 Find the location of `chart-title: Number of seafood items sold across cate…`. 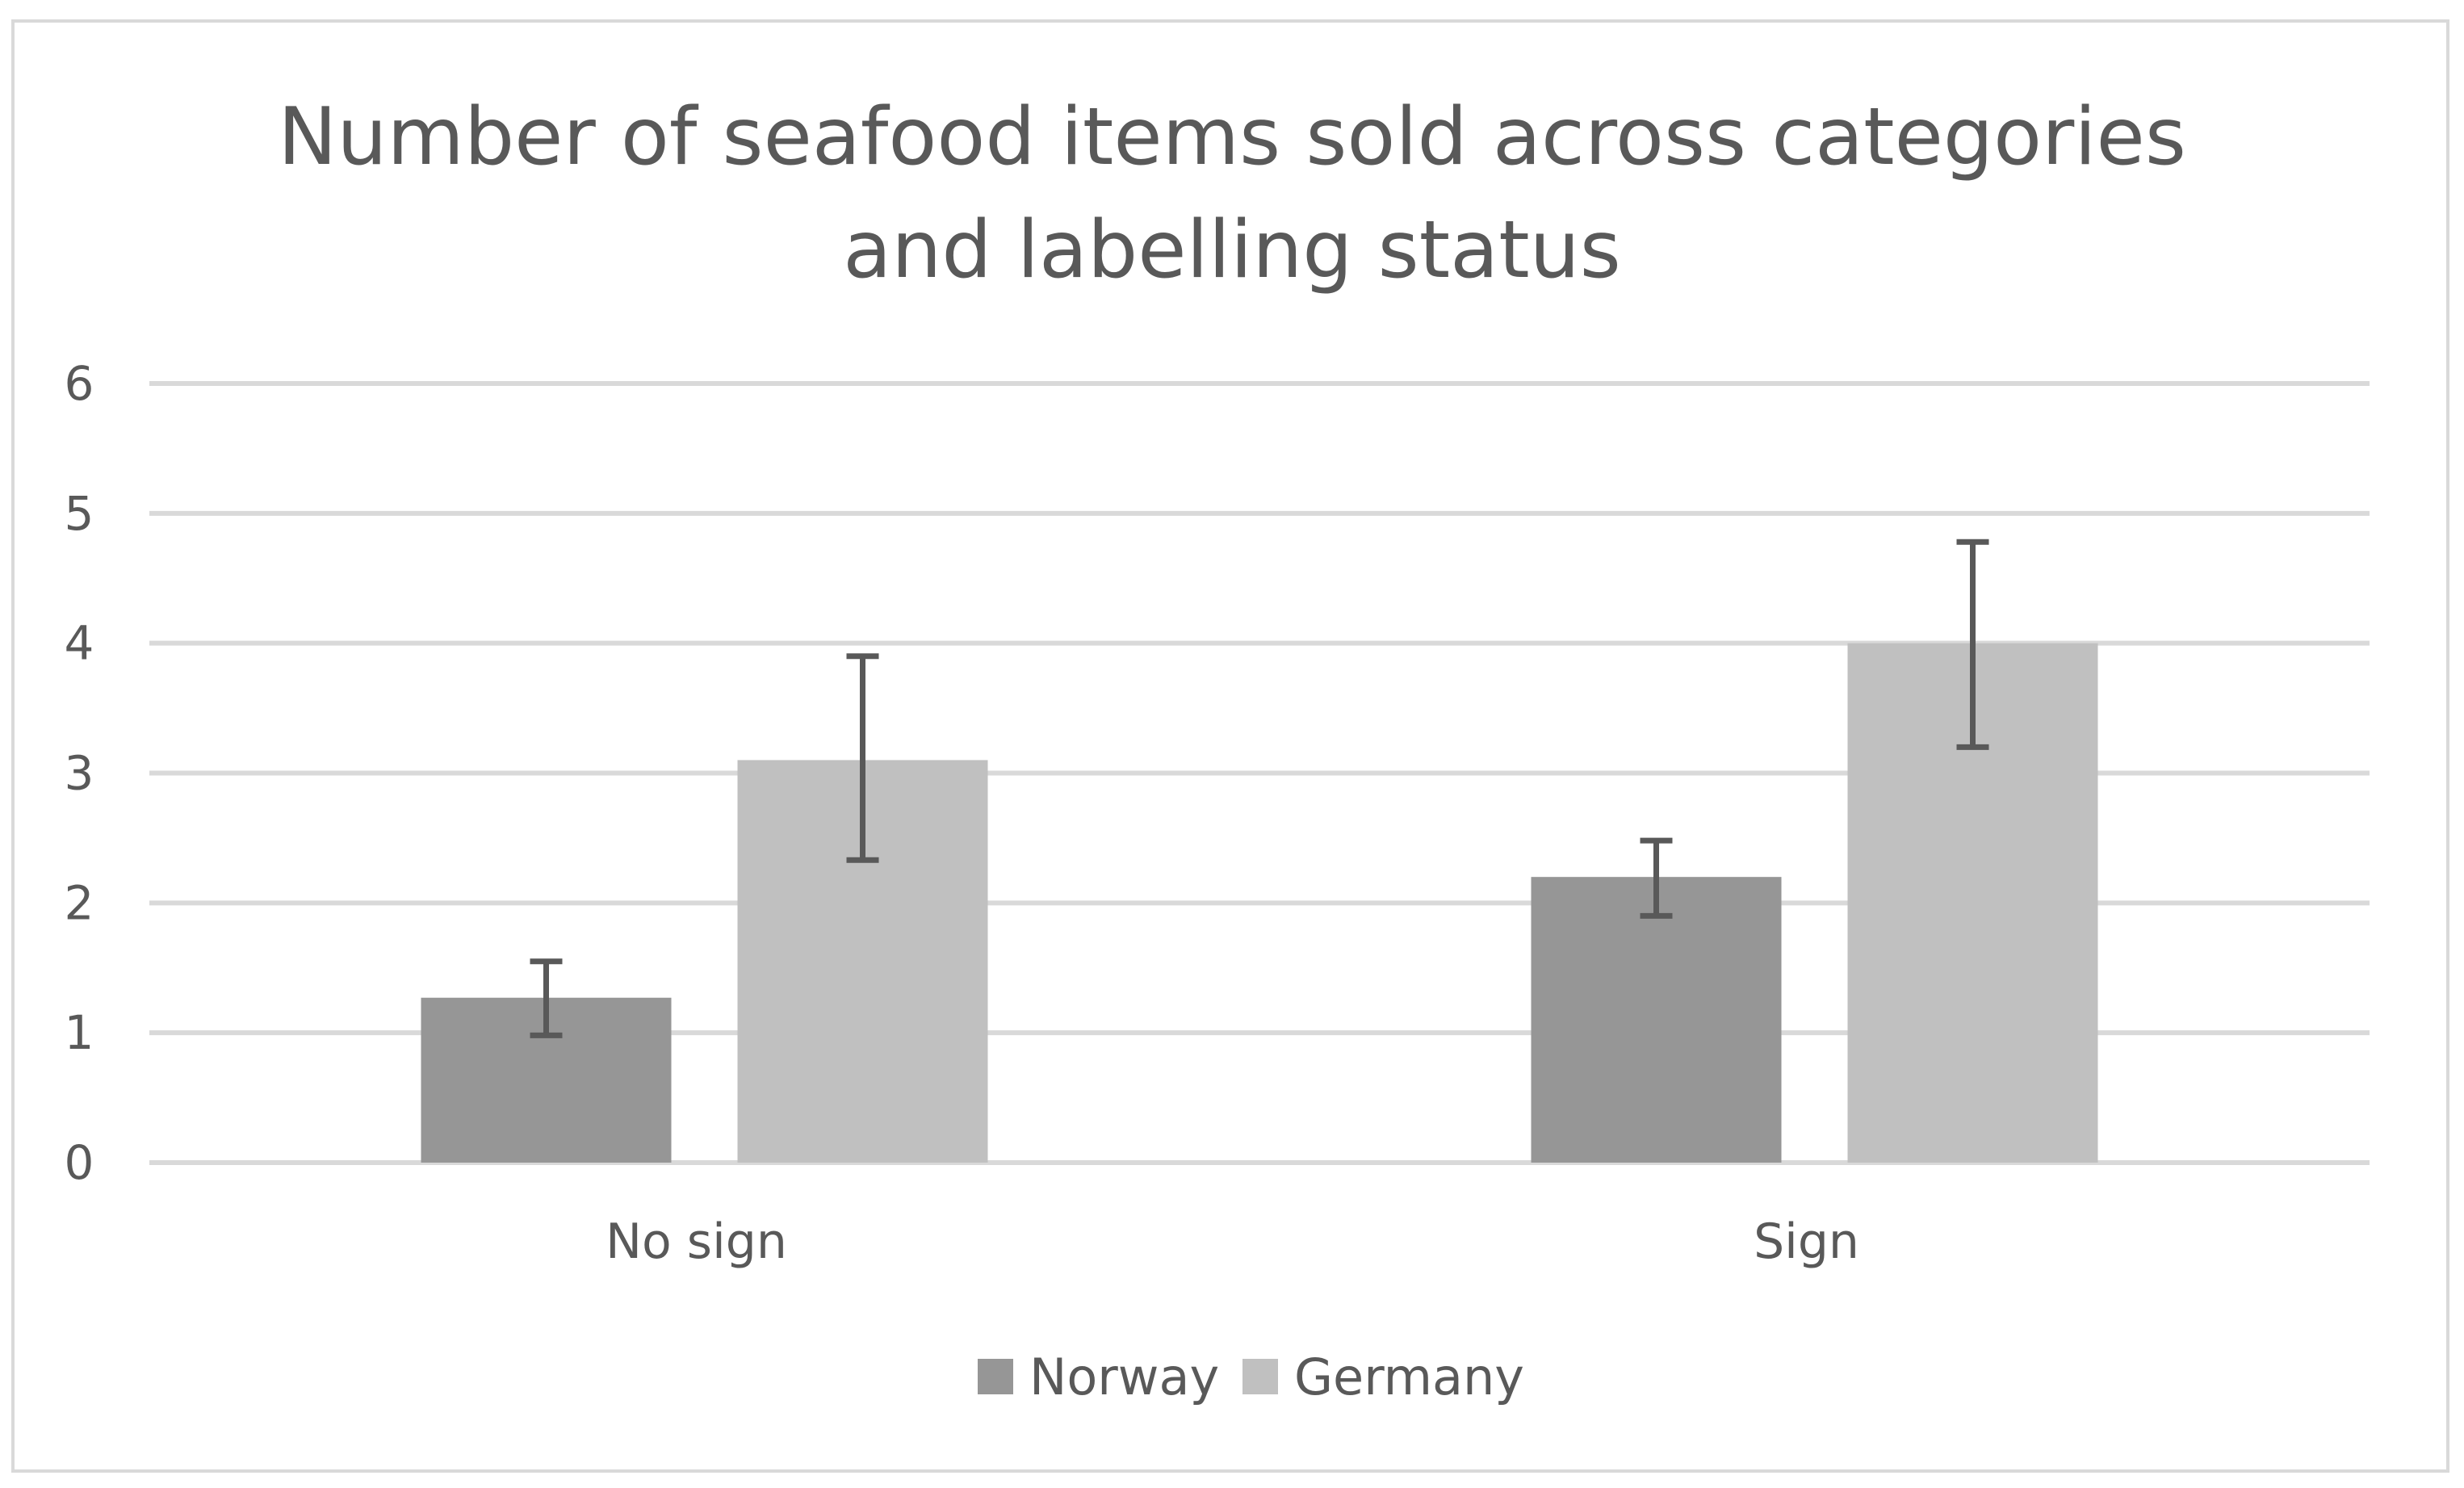

chart-title: Number of seafood items sold across cate… is located at coordinates (1232, 193).